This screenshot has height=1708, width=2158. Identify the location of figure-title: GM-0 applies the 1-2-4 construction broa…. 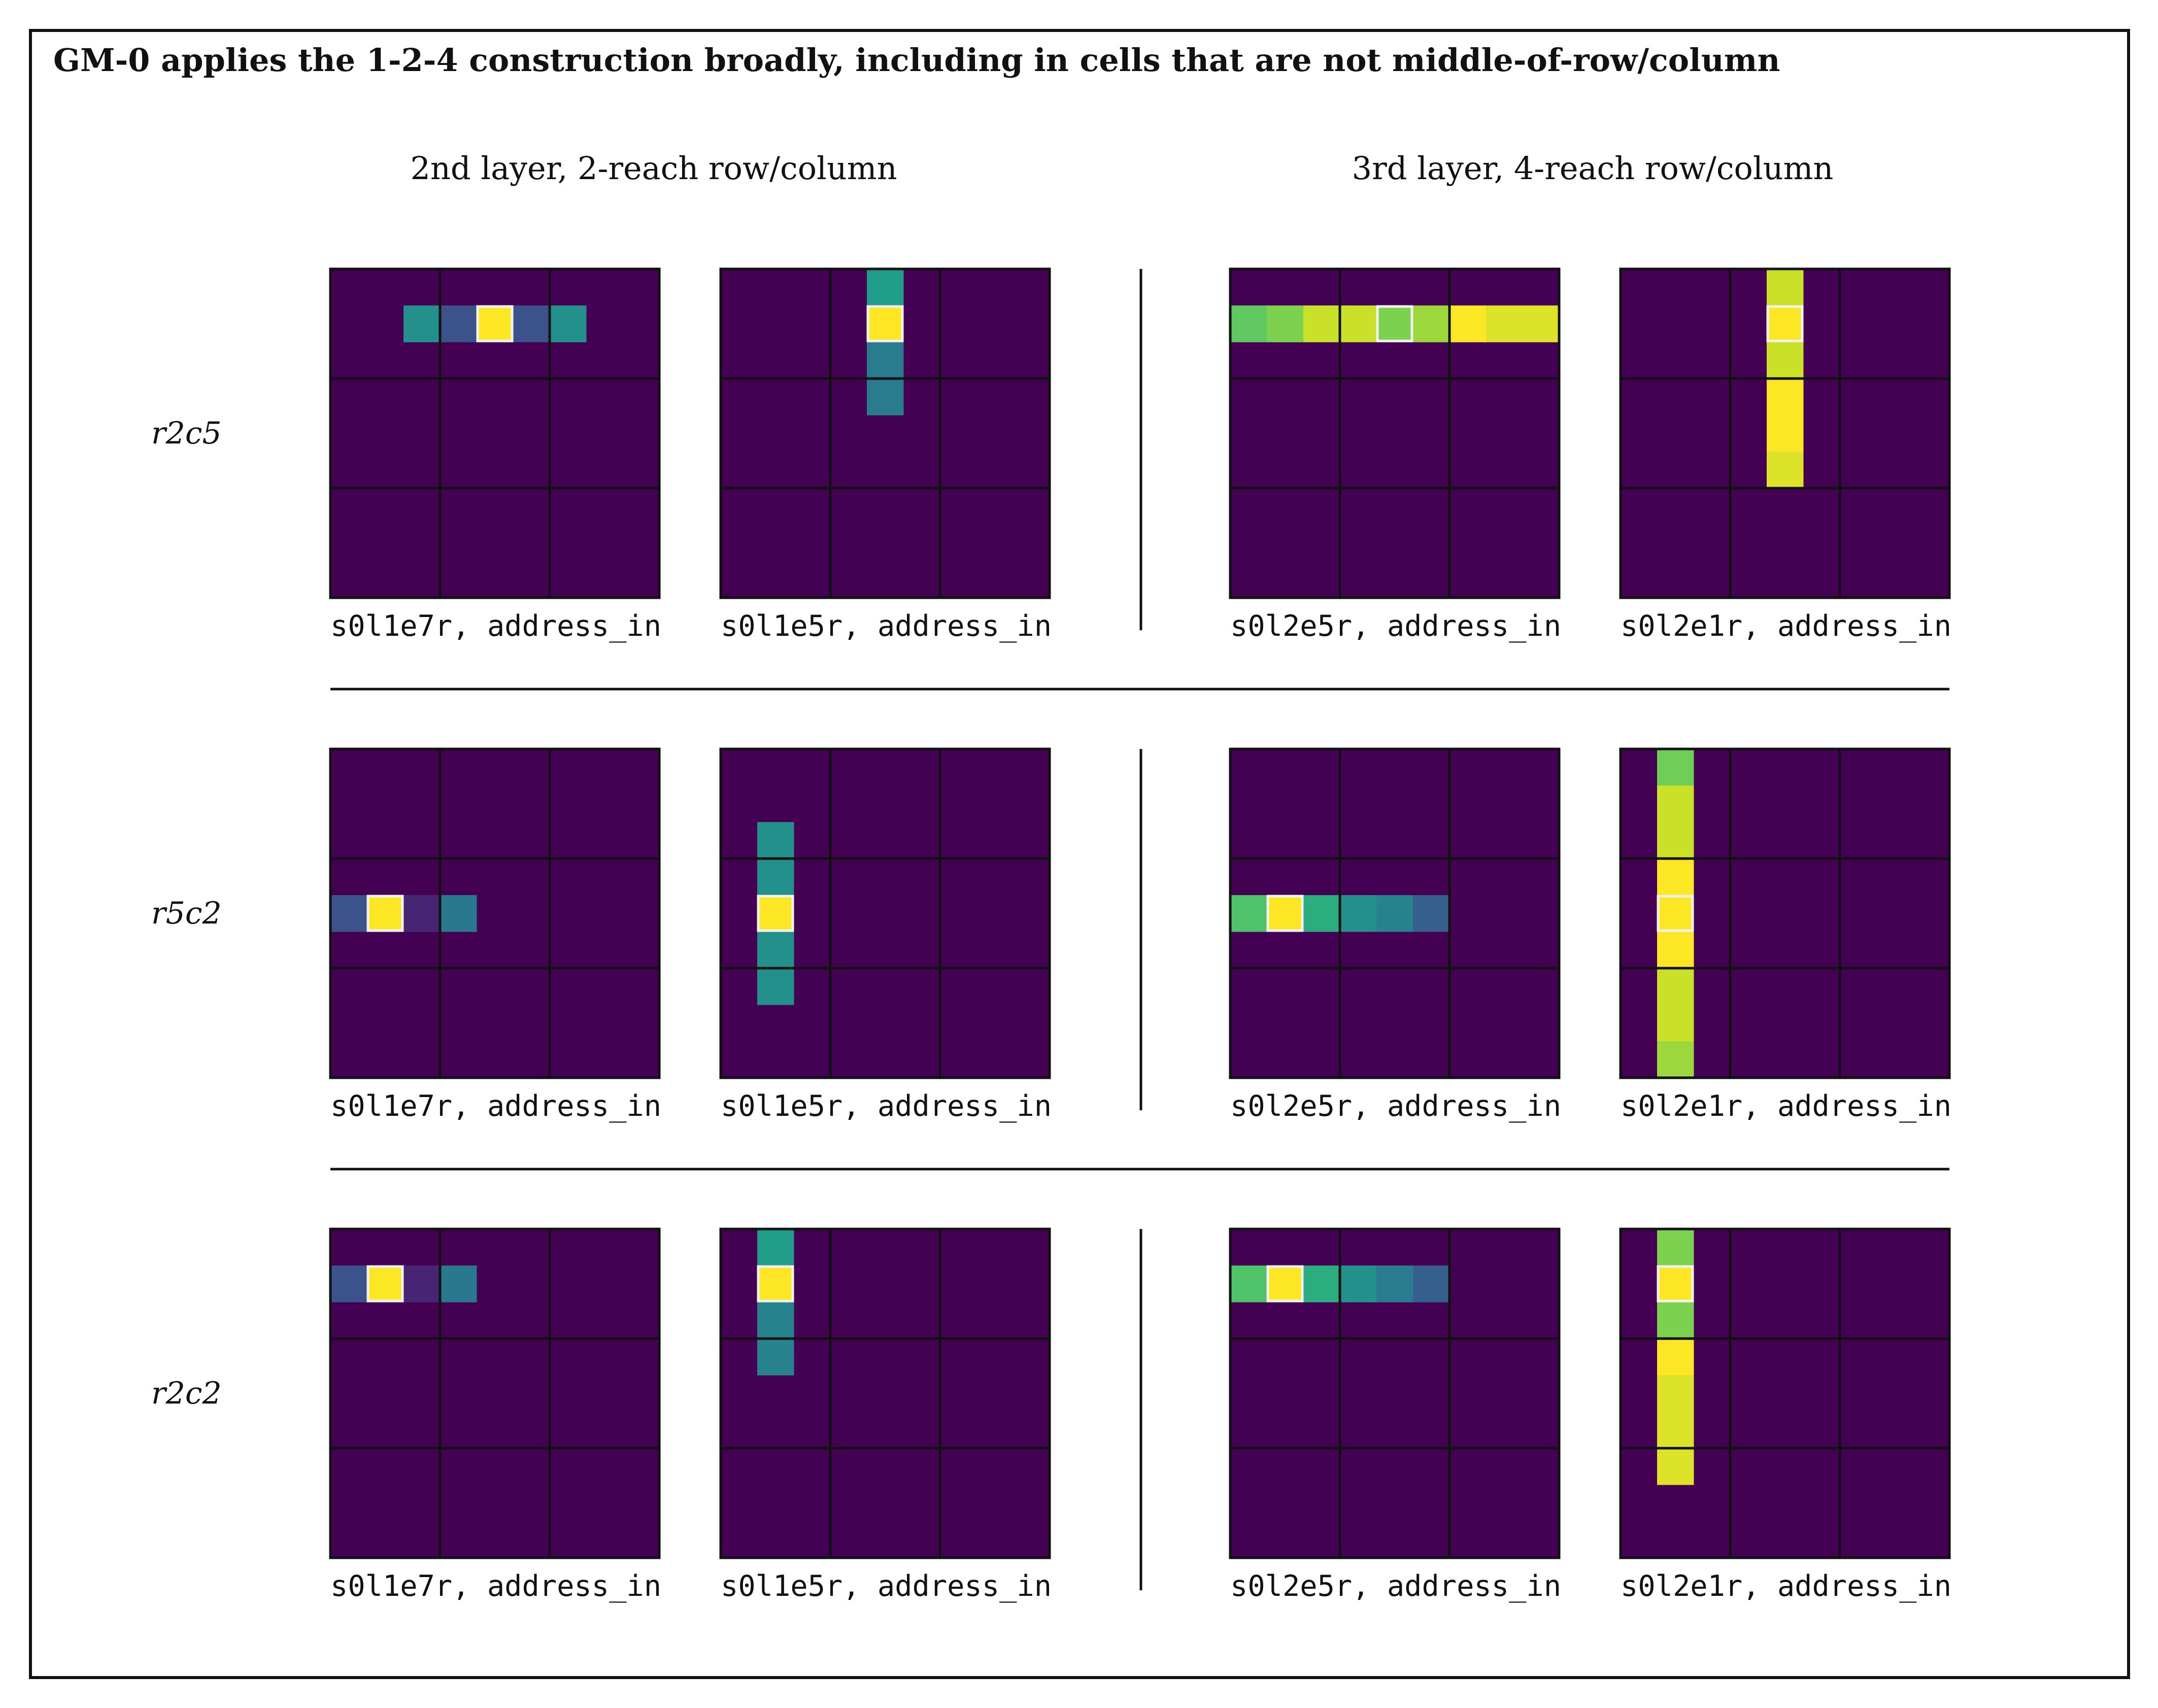
(916, 61).